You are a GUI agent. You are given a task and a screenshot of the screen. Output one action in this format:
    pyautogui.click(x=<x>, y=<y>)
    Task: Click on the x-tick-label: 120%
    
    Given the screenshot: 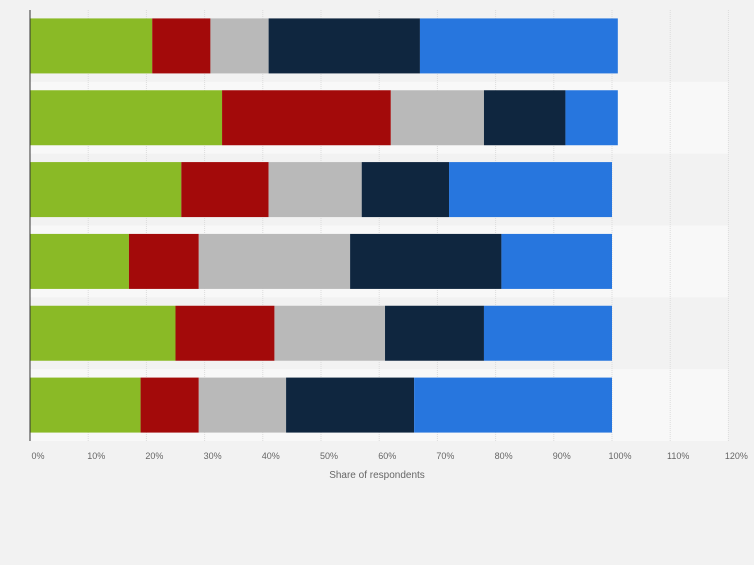 What is the action you would take?
    pyautogui.click(x=736, y=456)
    